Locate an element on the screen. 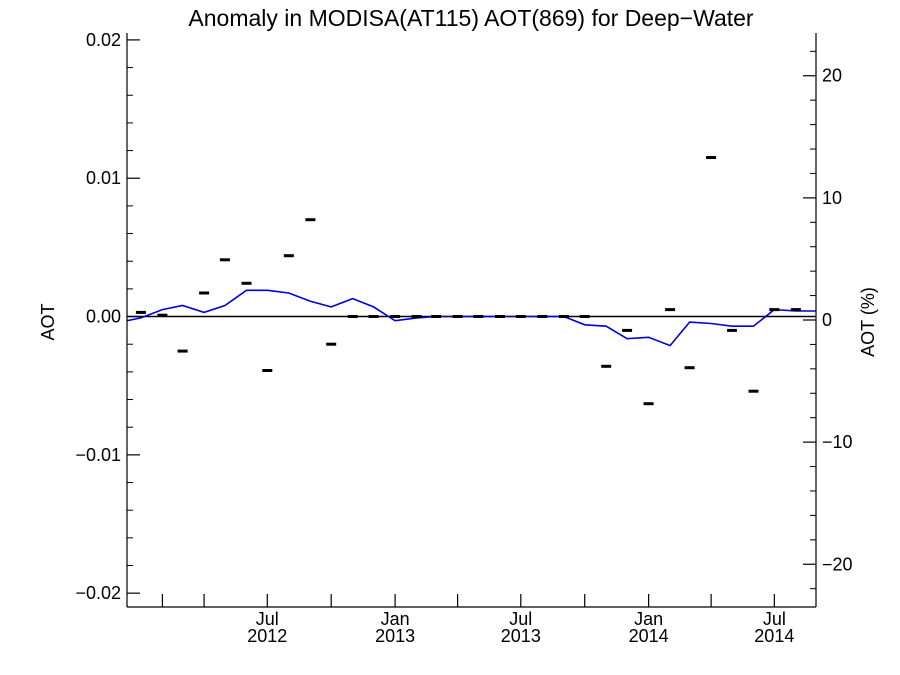 The height and width of the screenshot is (675, 900). y-tick-label-right: 0 is located at coordinates (827, 320).